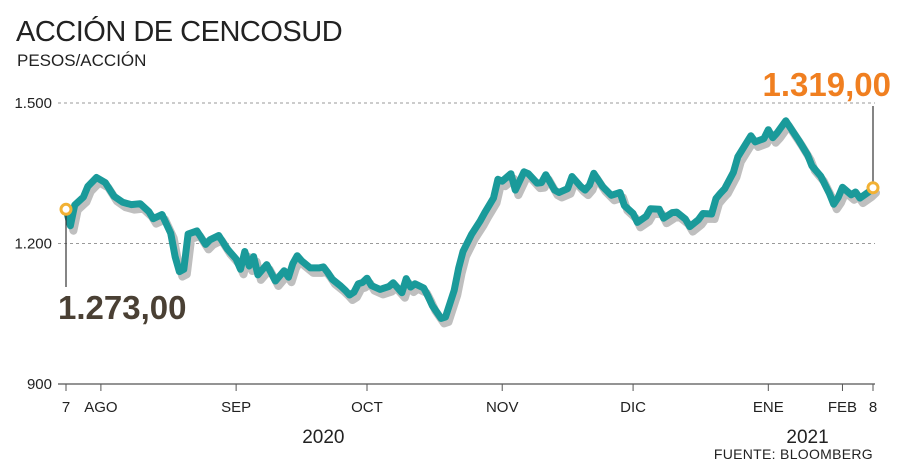  What do you see at coordinates (179, 31) in the screenshot?
I see `chart-title: ACCIÓN DE CENCOSUD` at bounding box center [179, 31].